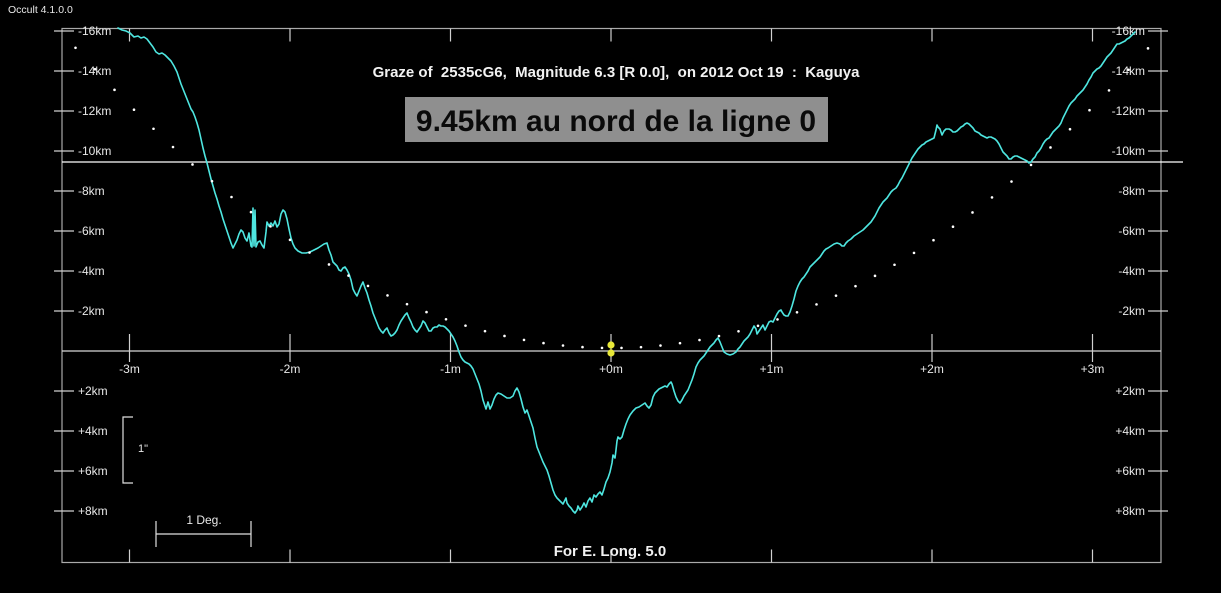 This screenshot has width=1221, height=593. What do you see at coordinates (450, 369) in the screenshot?
I see `minute-tick-label: -1m` at bounding box center [450, 369].